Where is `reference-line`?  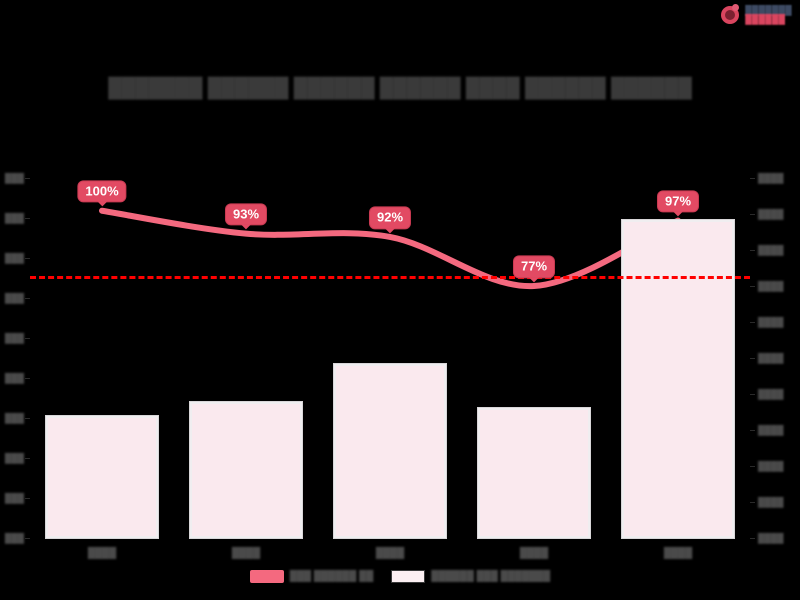
reference-line is located at coordinates (390, 278).